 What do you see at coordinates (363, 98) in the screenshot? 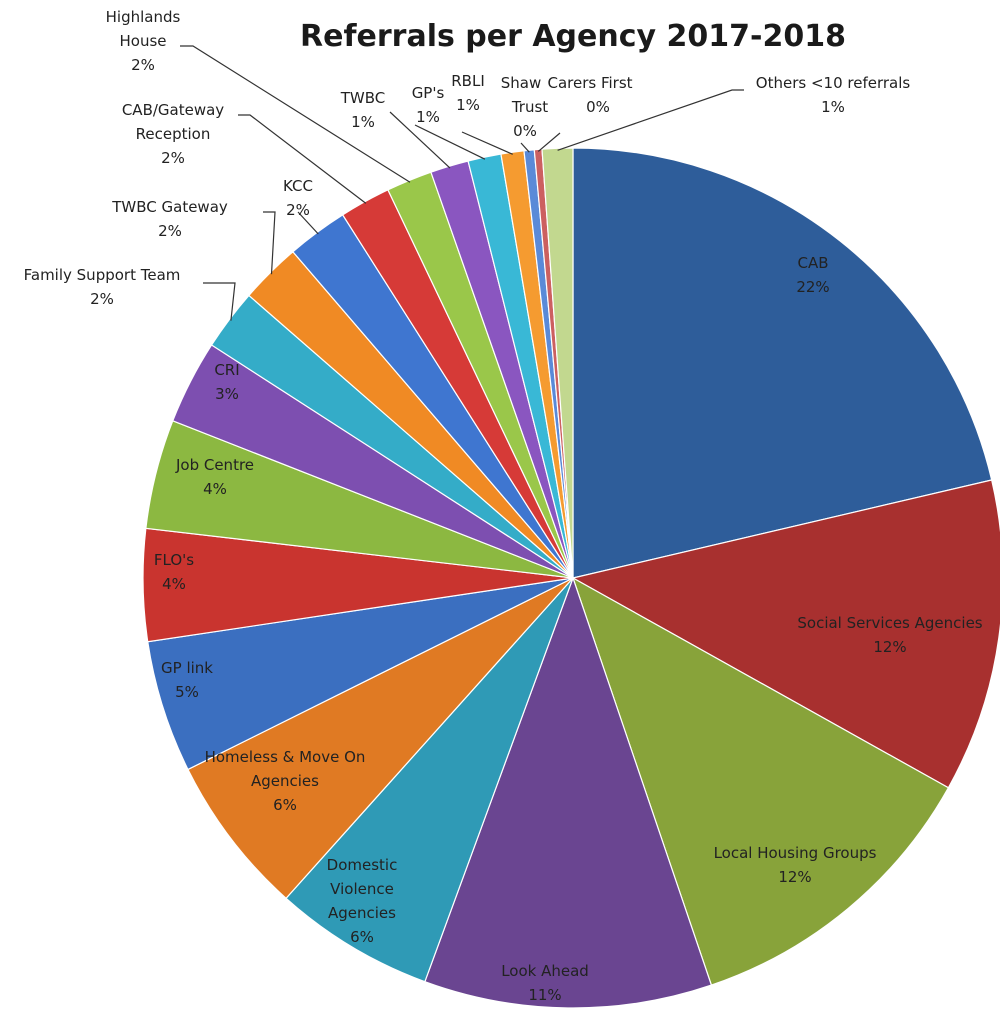
I see `slice-name: TWBC` at bounding box center [363, 98].